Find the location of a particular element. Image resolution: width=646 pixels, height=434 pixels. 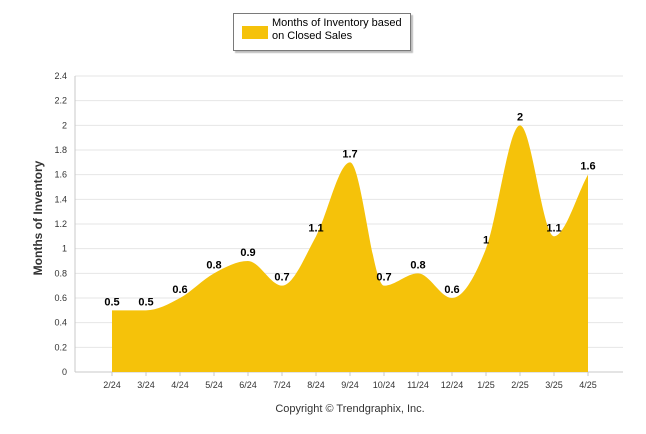

data-label: 1.6 is located at coordinates (587, 167).